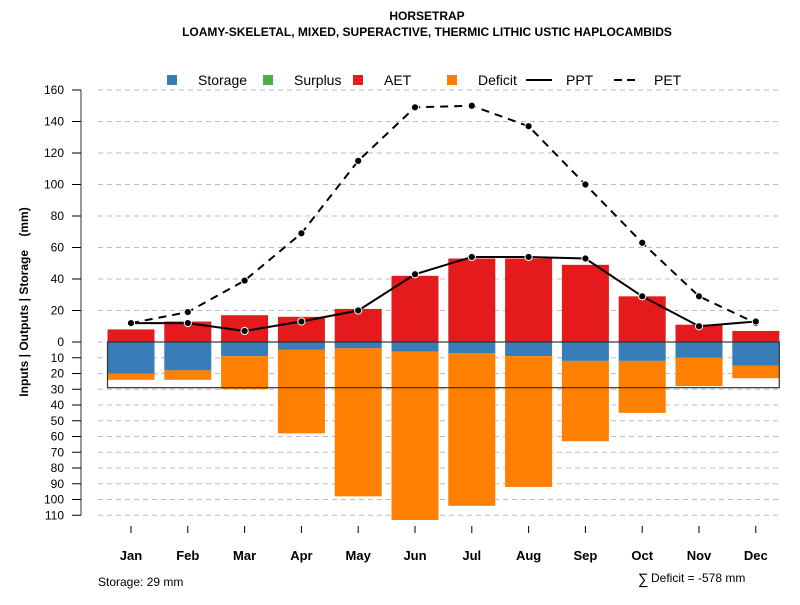  What do you see at coordinates (317, 80) in the screenshot?
I see `surplus-legend-label: Surplus` at bounding box center [317, 80].